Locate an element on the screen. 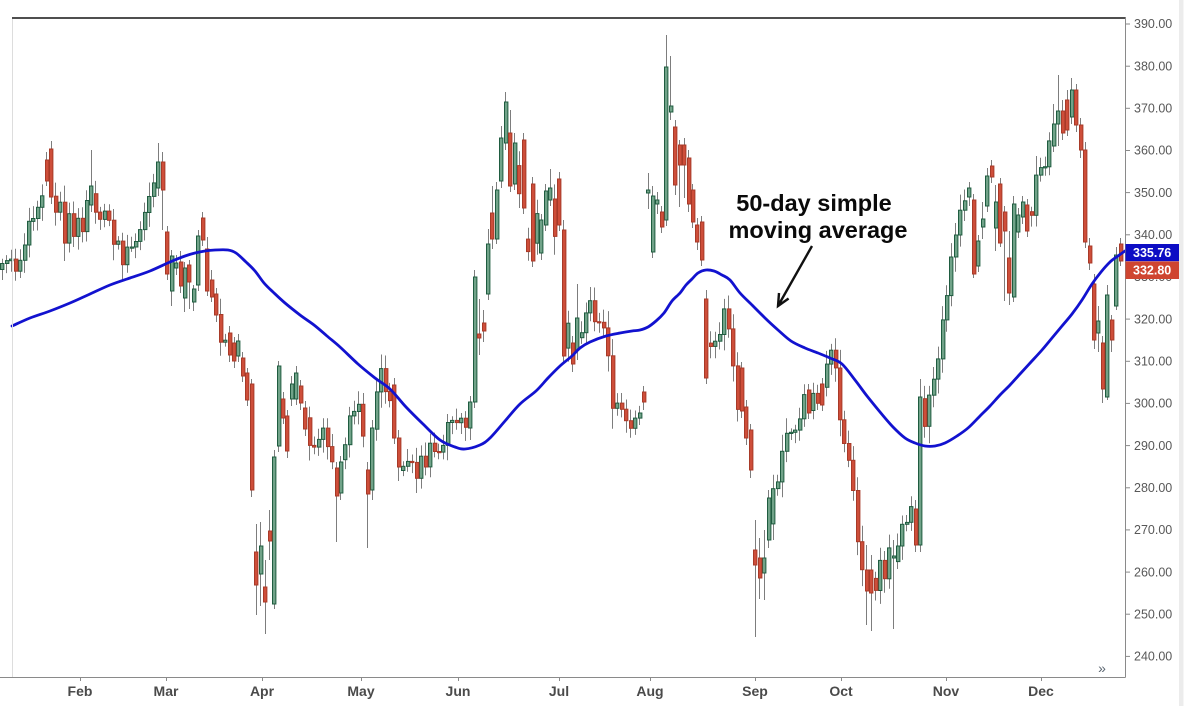 The width and height of the screenshot is (1204, 711). svg-text: 335.76 is located at coordinates (1152, 253).